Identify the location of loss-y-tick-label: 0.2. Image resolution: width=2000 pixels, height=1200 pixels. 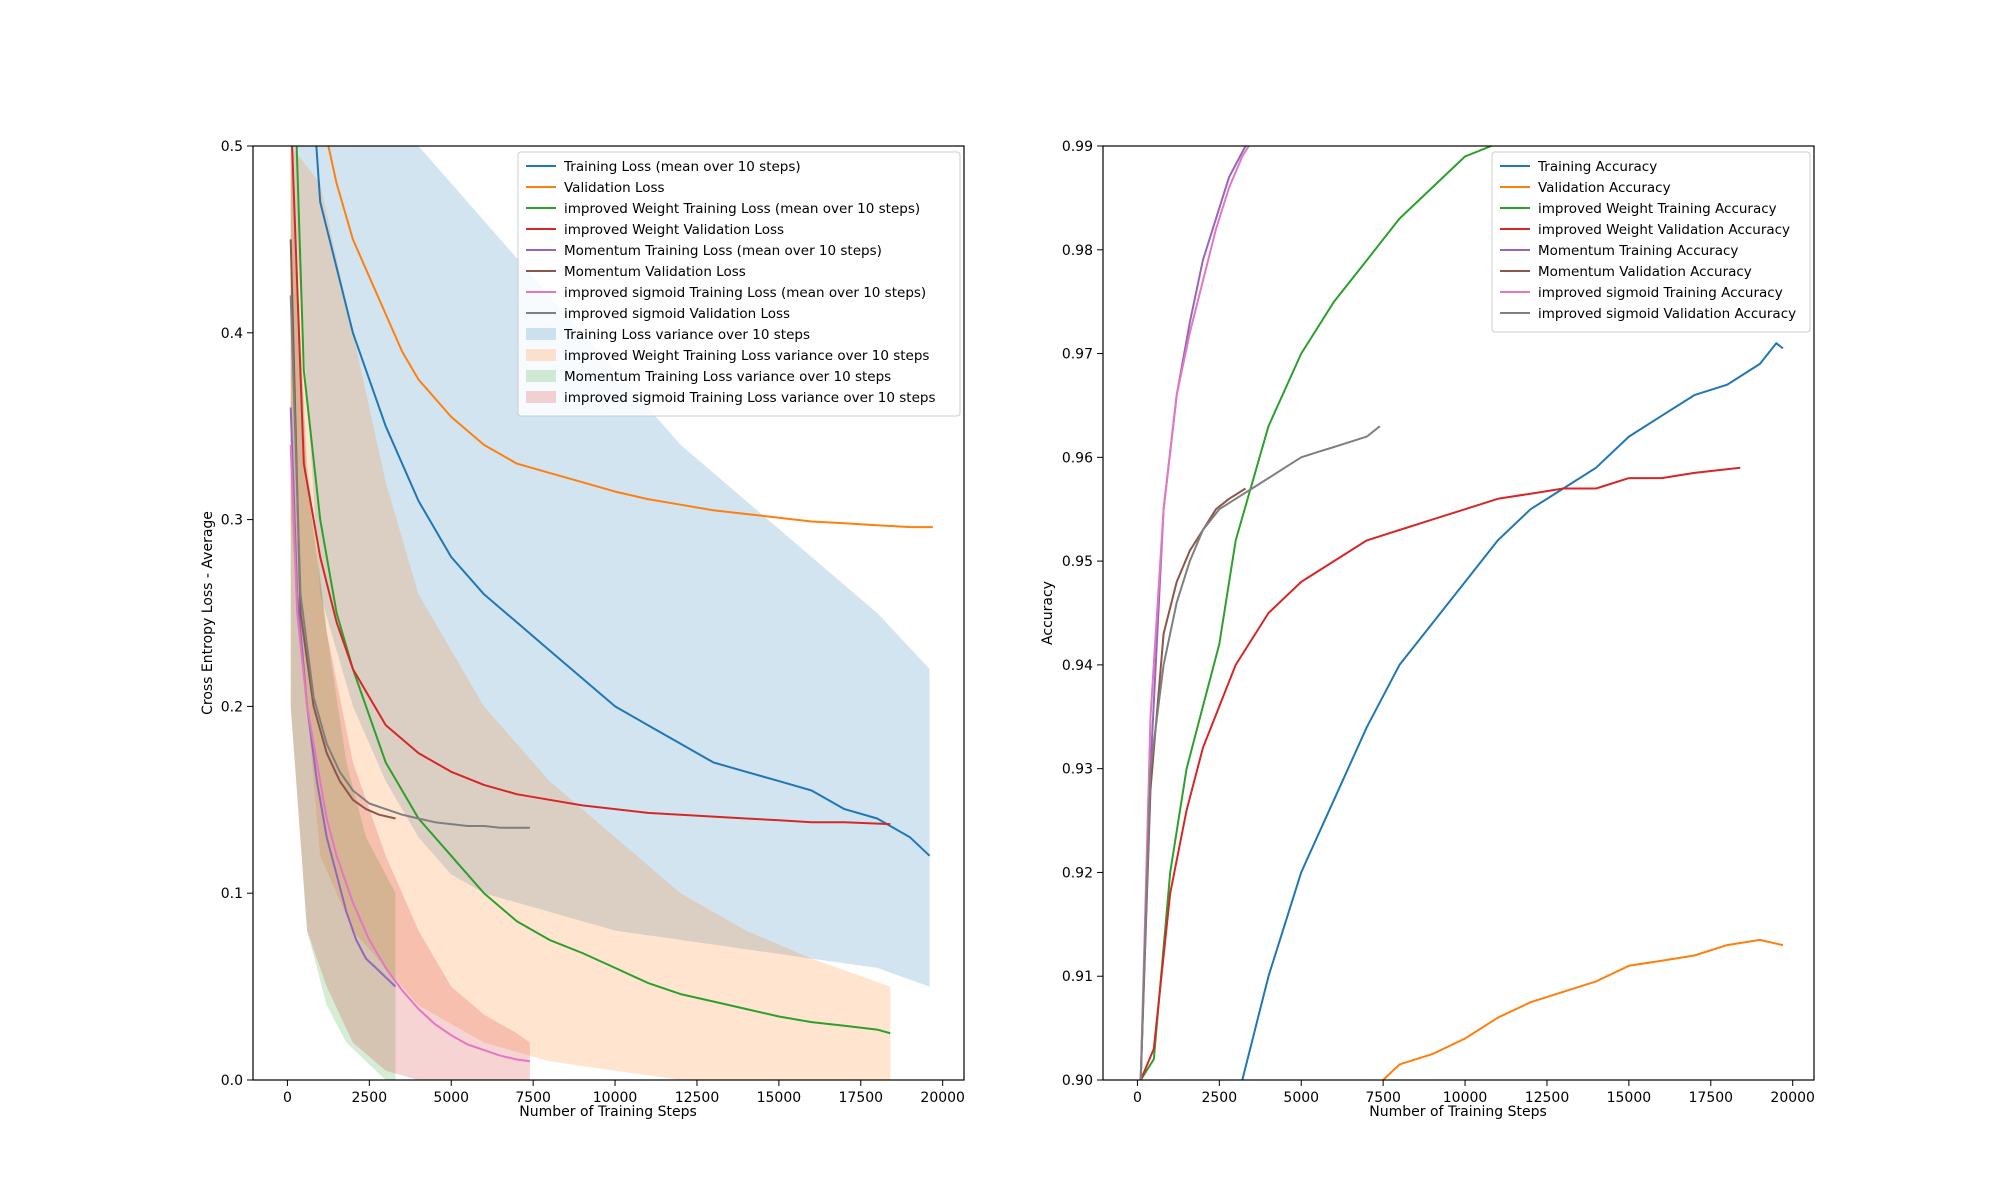
(232, 707).